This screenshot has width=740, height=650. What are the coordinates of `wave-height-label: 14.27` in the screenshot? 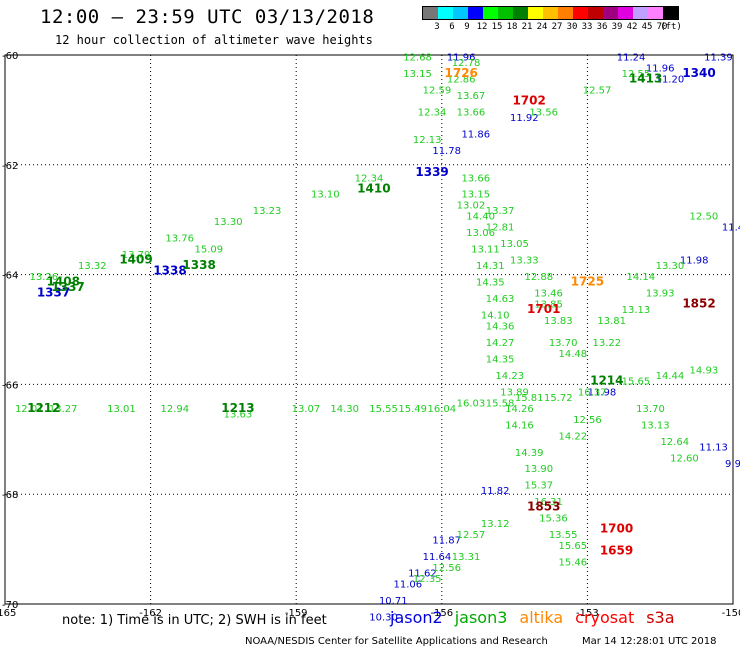 It's located at (500, 343).